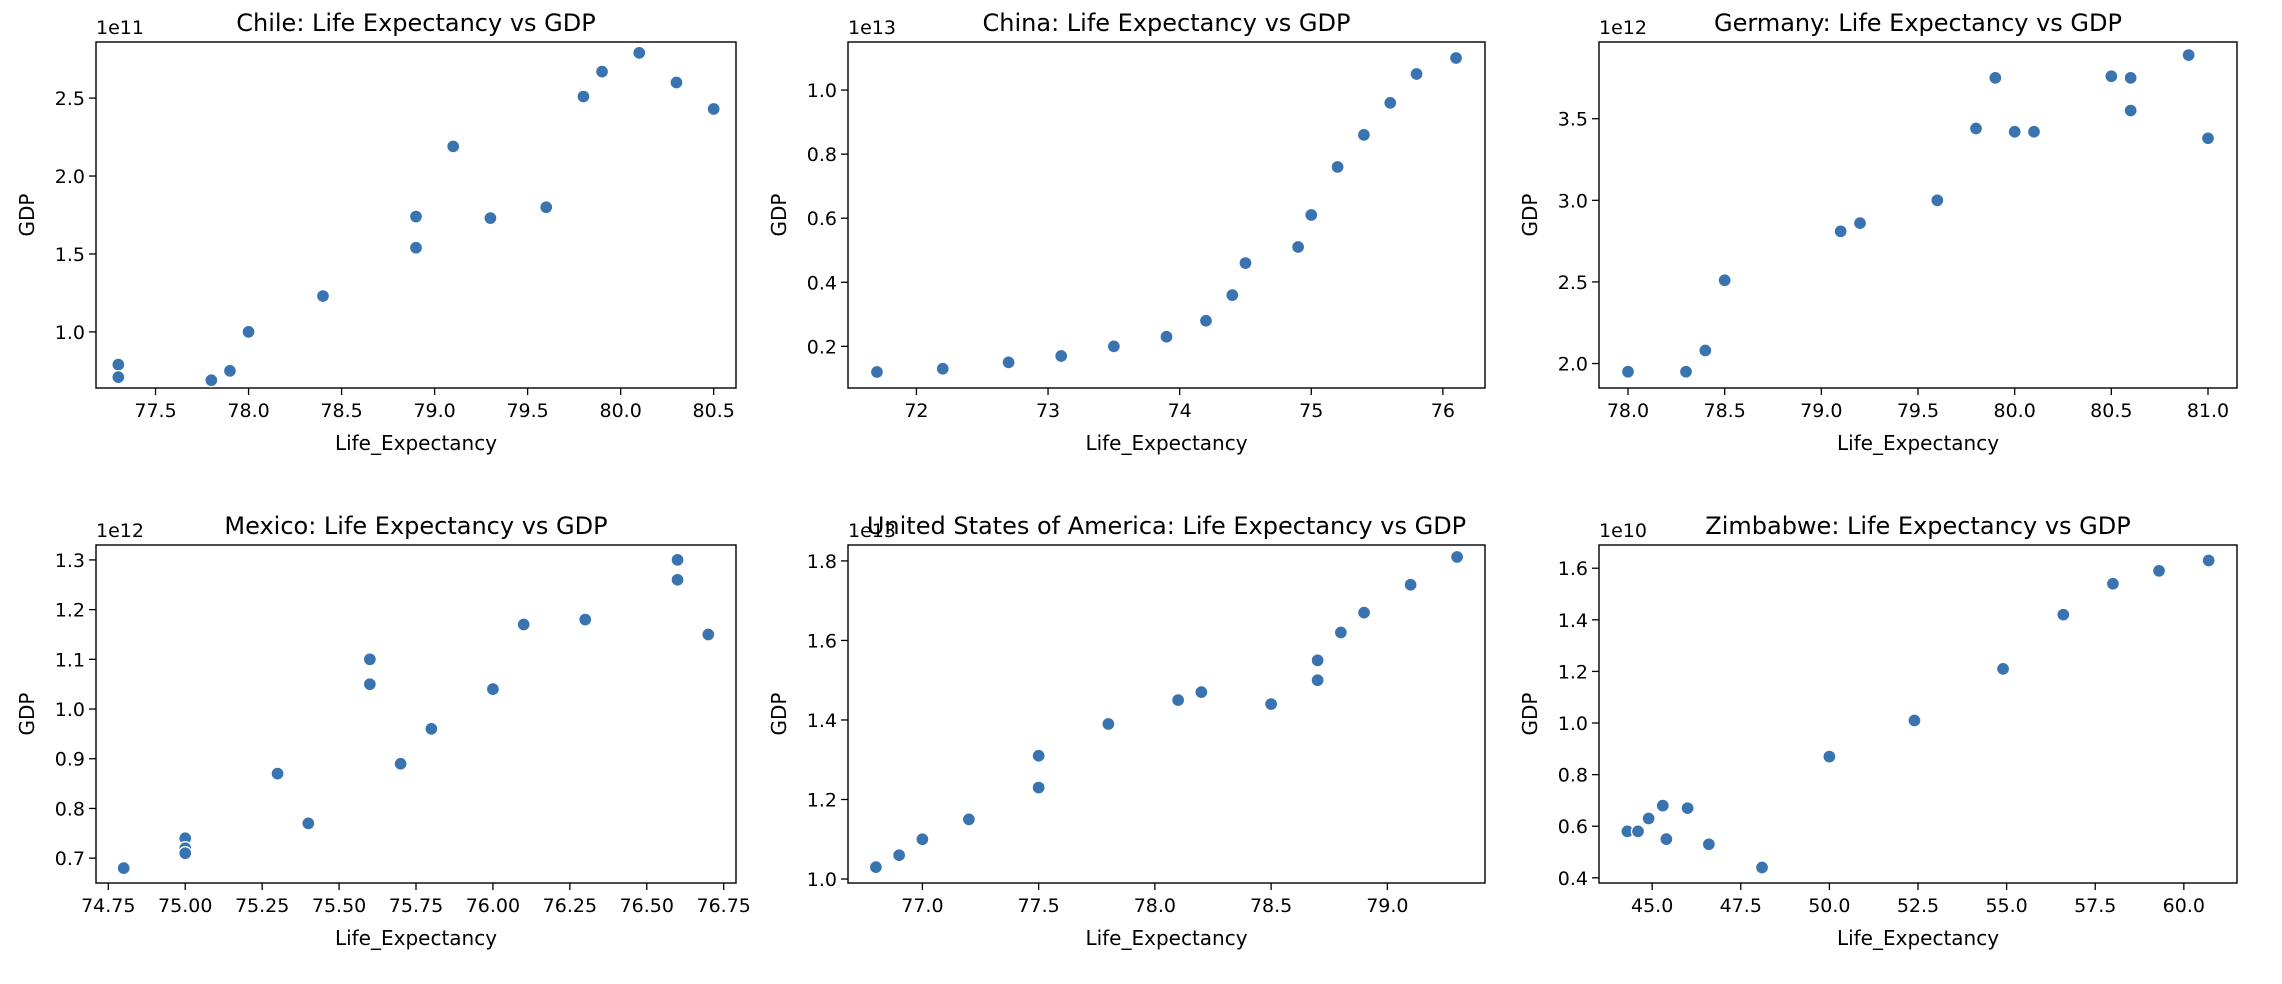  What do you see at coordinates (822, 347) in the screenshot?
I see `y-tick-label: 0.2` at bounding box center [822, 347].